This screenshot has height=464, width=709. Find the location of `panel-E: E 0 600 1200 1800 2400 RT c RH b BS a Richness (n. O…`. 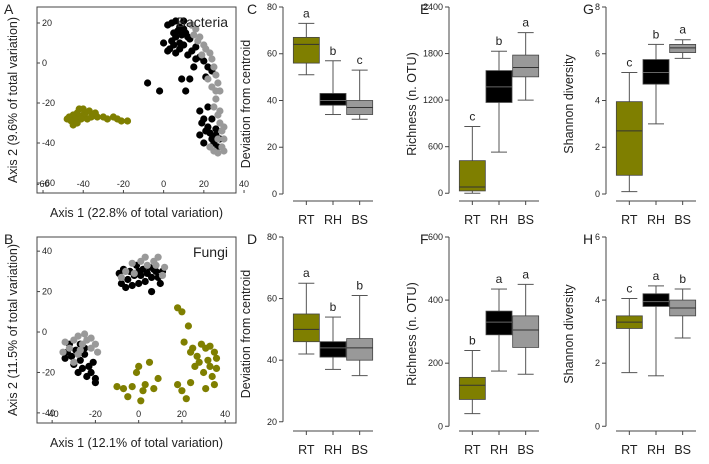

panel-E: E 0 600 1200 1800 2400 RT c RH b BS a Richness (n. O… is located at coordinates (472, 114).